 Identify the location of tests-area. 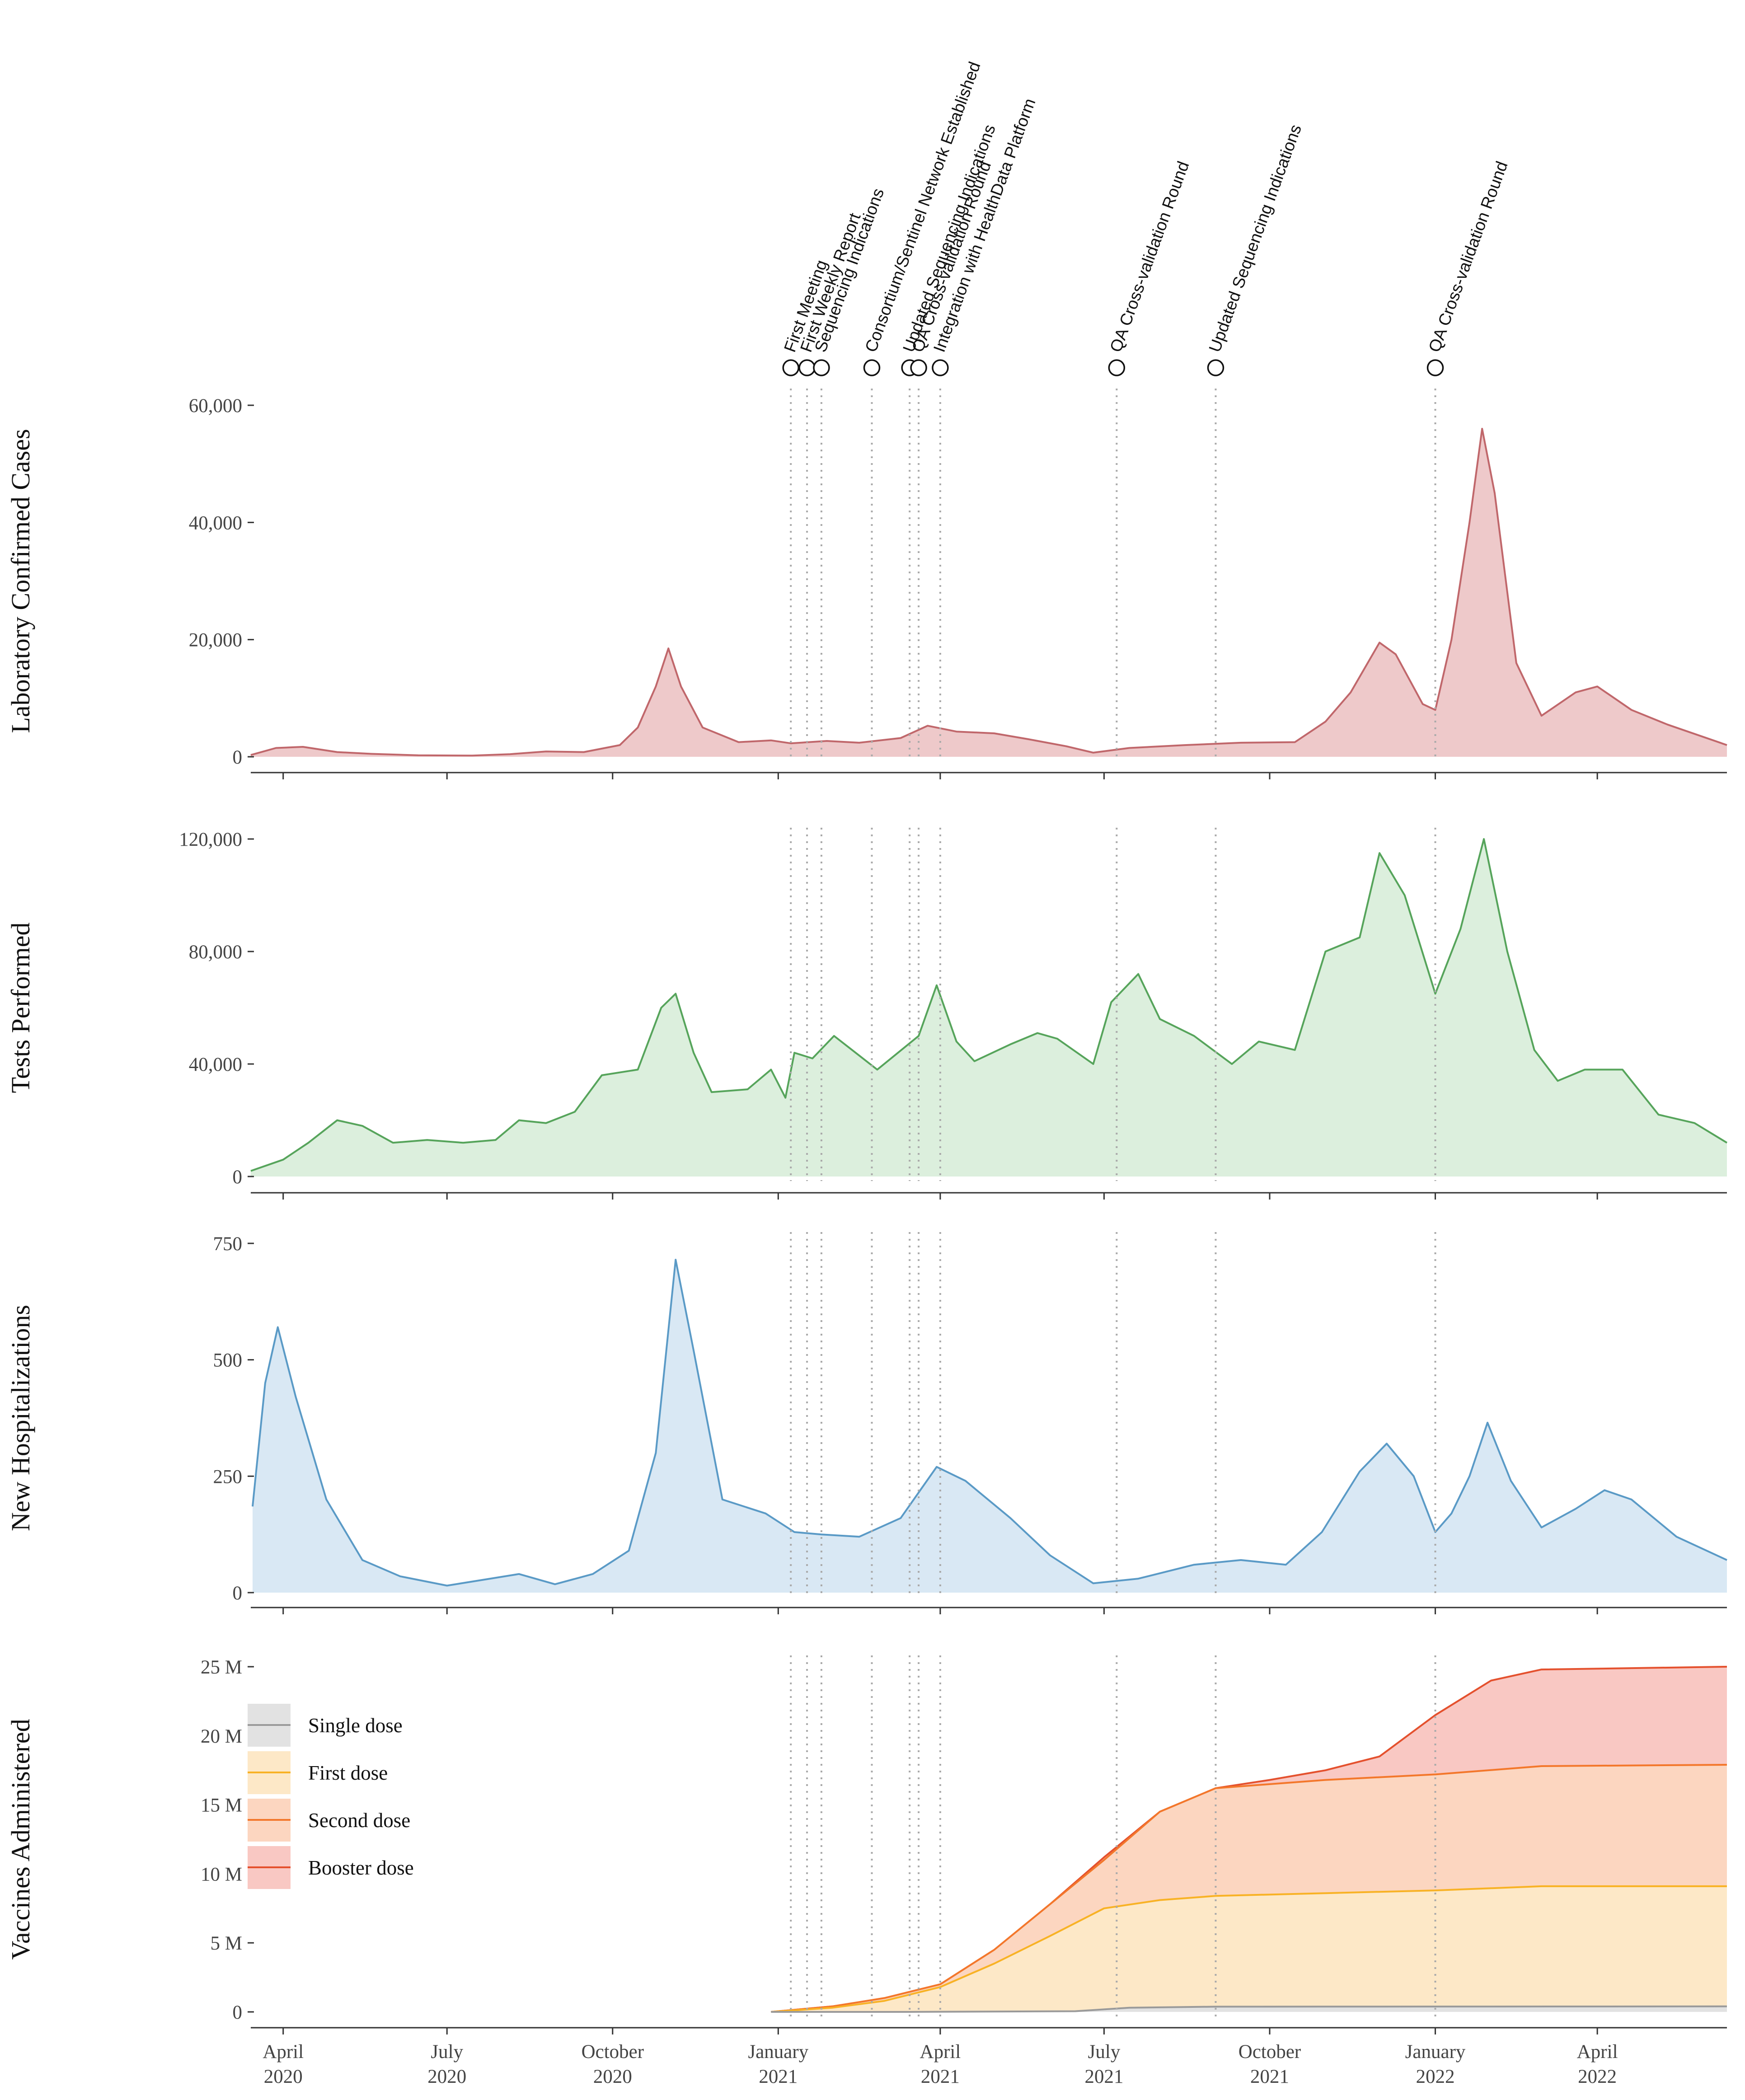
(989, 1008).